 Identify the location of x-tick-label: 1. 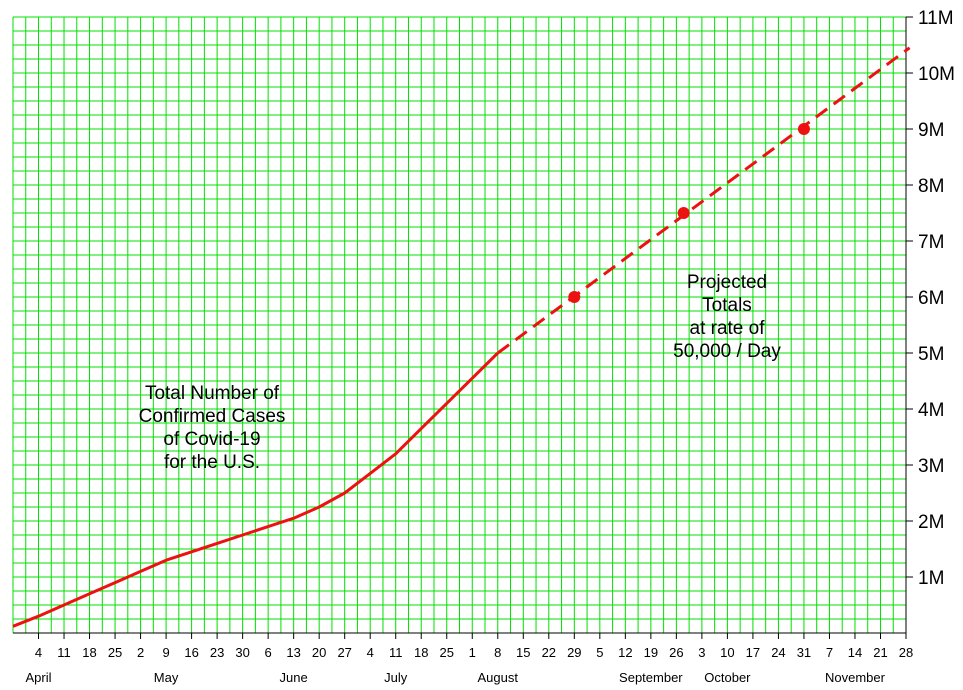
(472, 652).